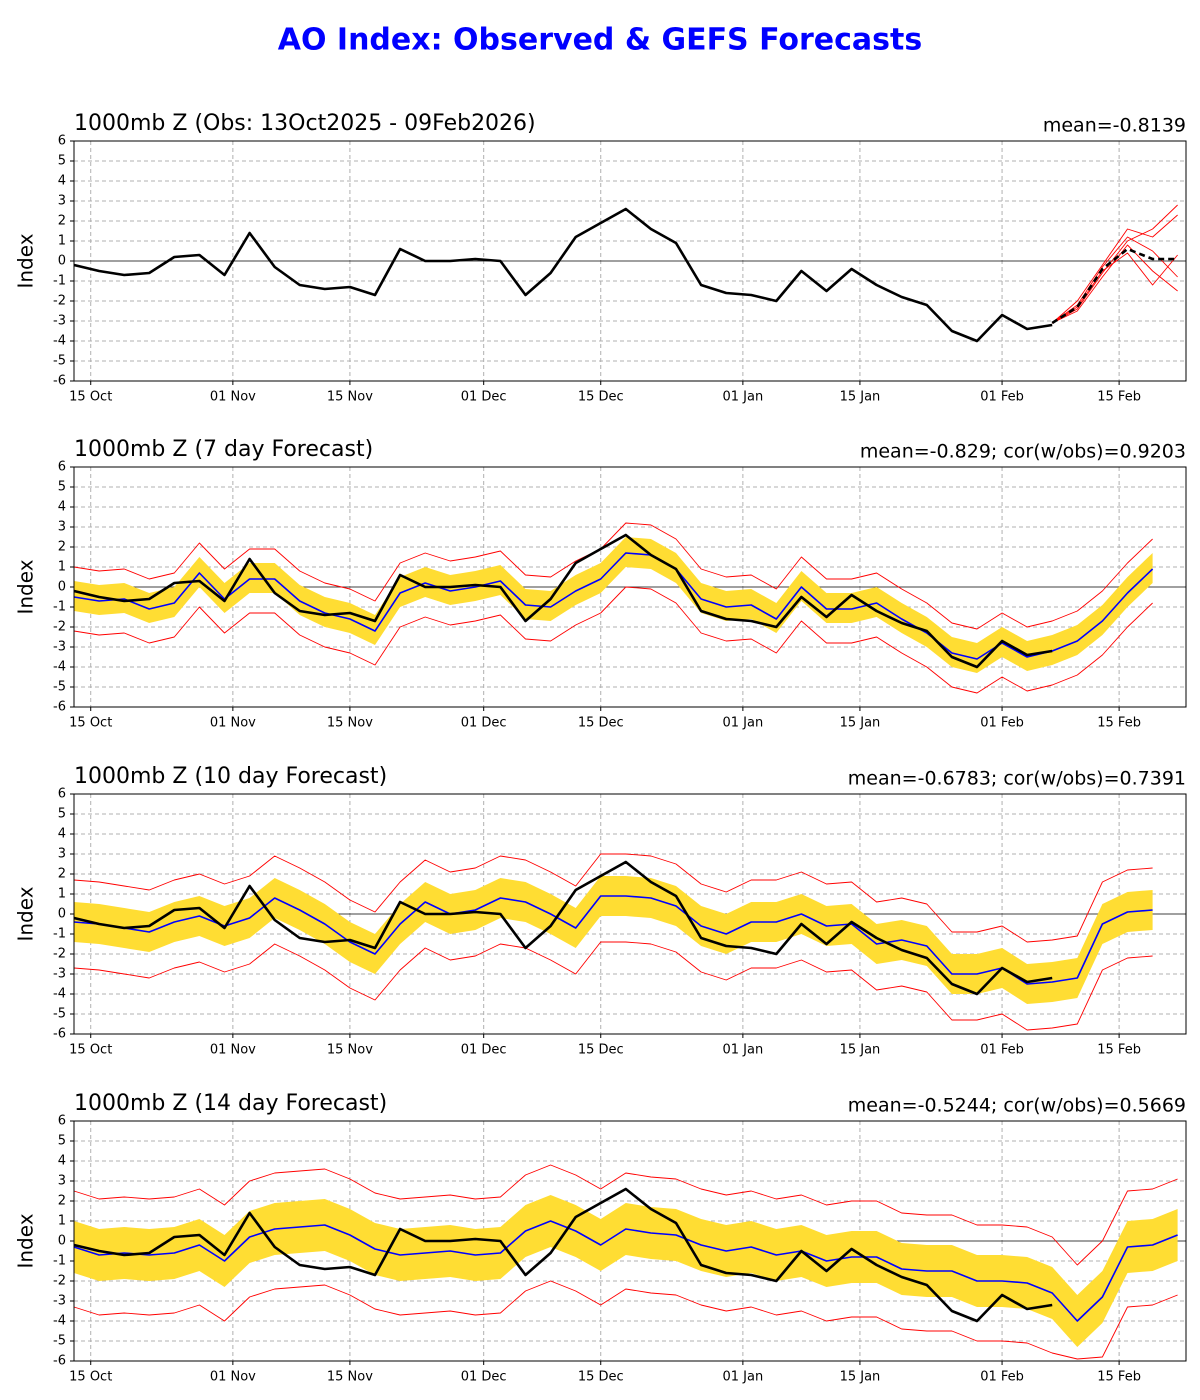 Image resolution: width=1200 pixels, height=1400 pixels. Describe the element at coordinates (1023, 452) in the screenshot. I see `panel-stat: mean=-0.829; cor(w/obs)=0.9203` at that location.